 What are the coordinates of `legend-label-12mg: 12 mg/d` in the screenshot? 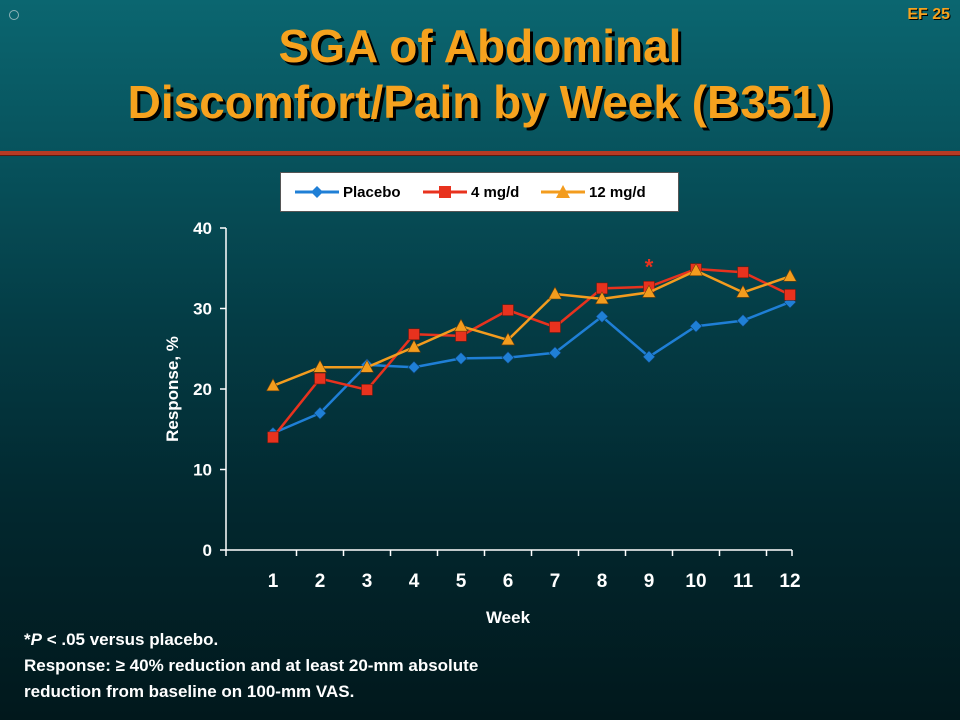 It's located at (617, 192).